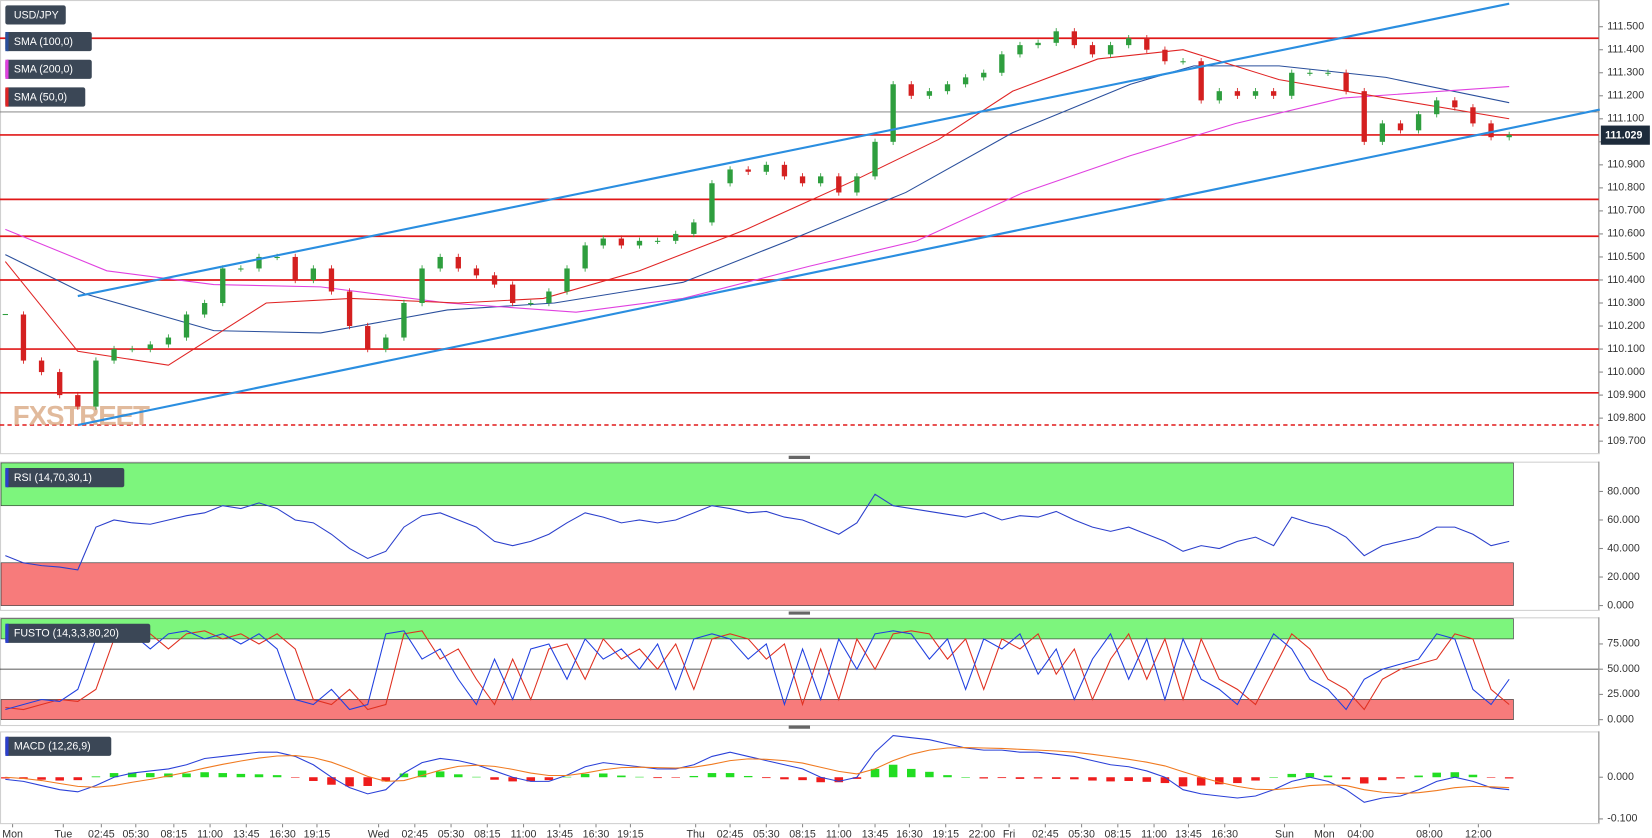 This screenshot has height=838, width=1652. Describe the element at coordinates (1625, 27) in the screenshot. I see `y-tick-label: 111.500` at that location.